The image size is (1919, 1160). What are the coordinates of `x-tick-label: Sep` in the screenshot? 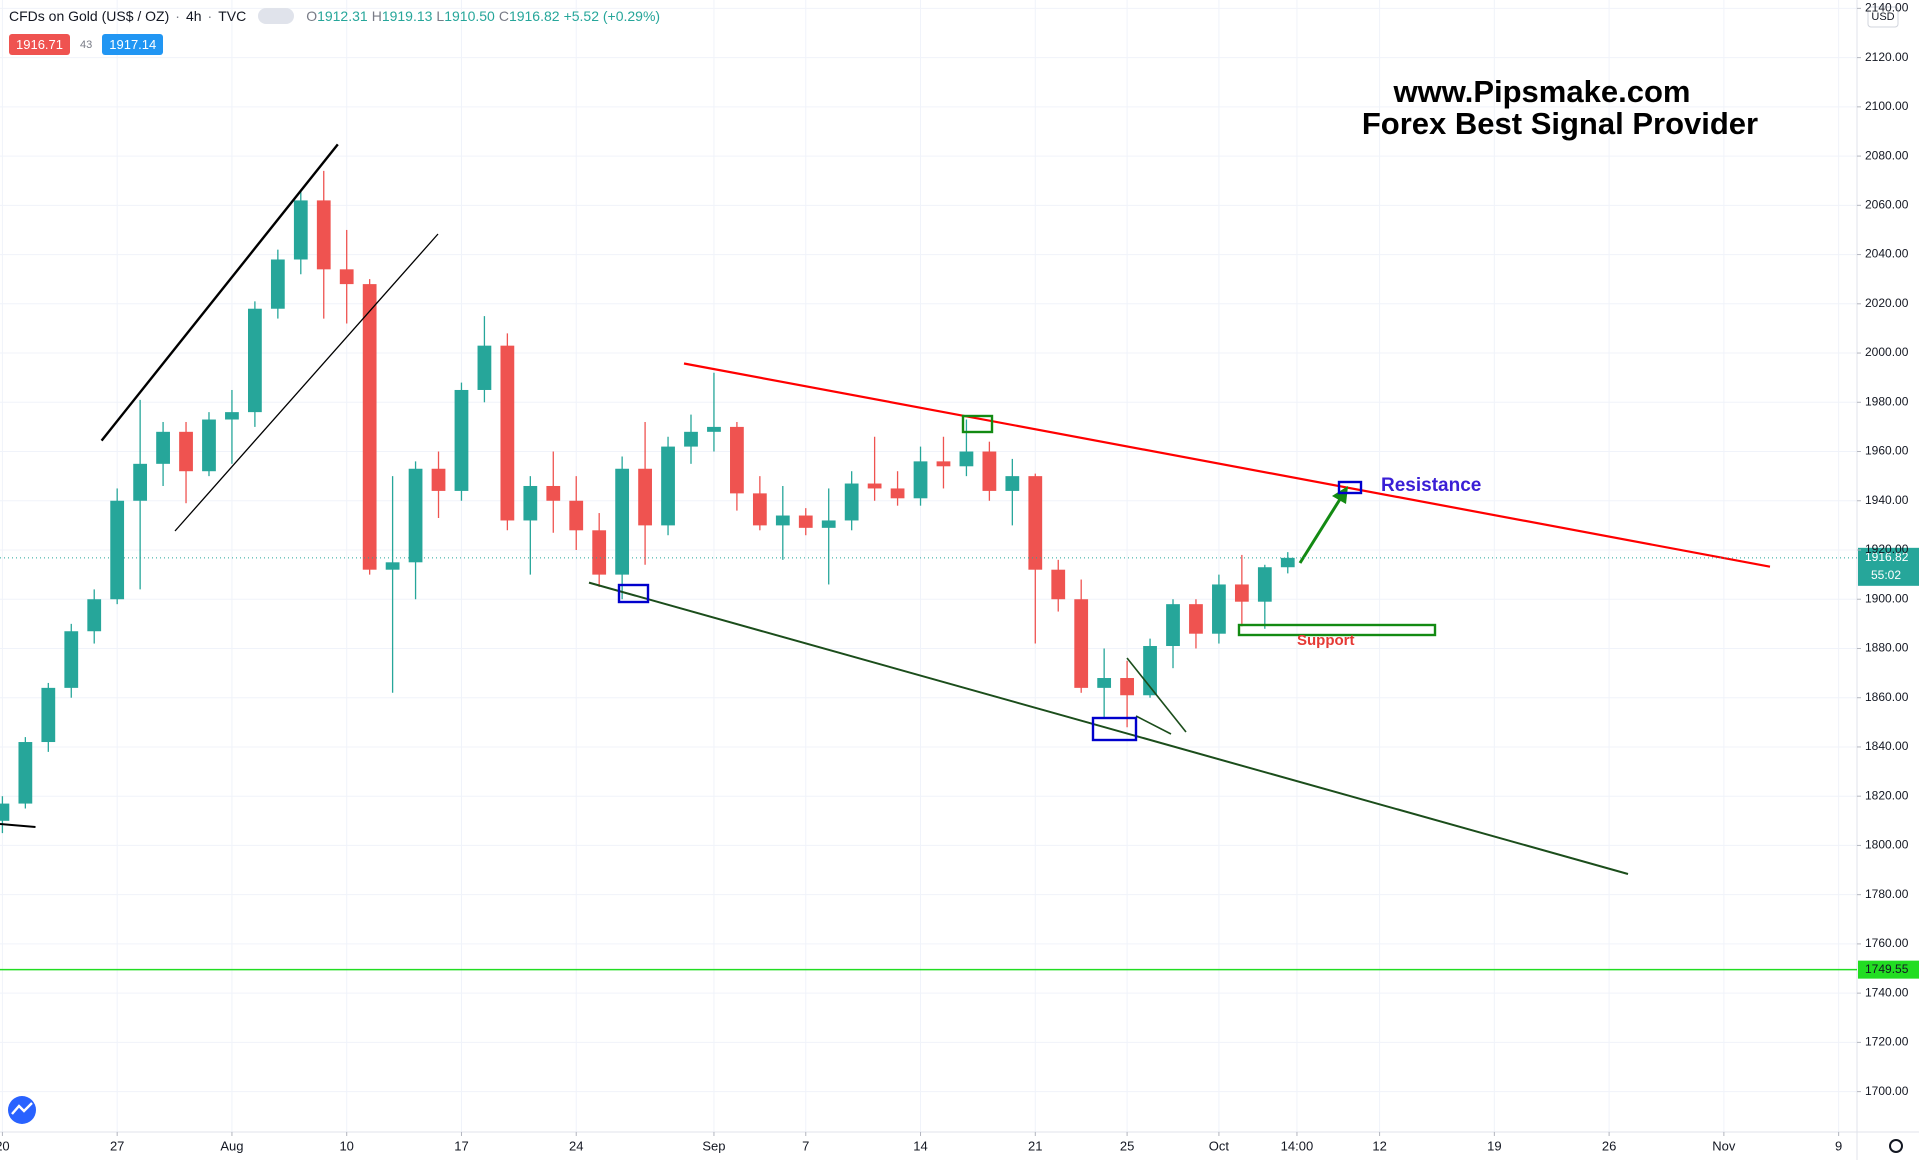 It's located at (713, 1145).